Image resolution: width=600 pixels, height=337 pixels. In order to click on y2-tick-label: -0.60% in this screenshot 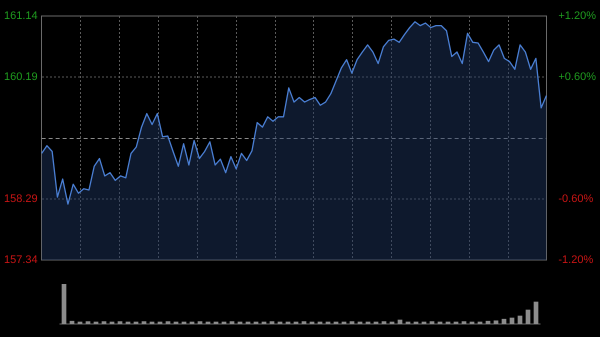, I will do `click(576, 199)`.